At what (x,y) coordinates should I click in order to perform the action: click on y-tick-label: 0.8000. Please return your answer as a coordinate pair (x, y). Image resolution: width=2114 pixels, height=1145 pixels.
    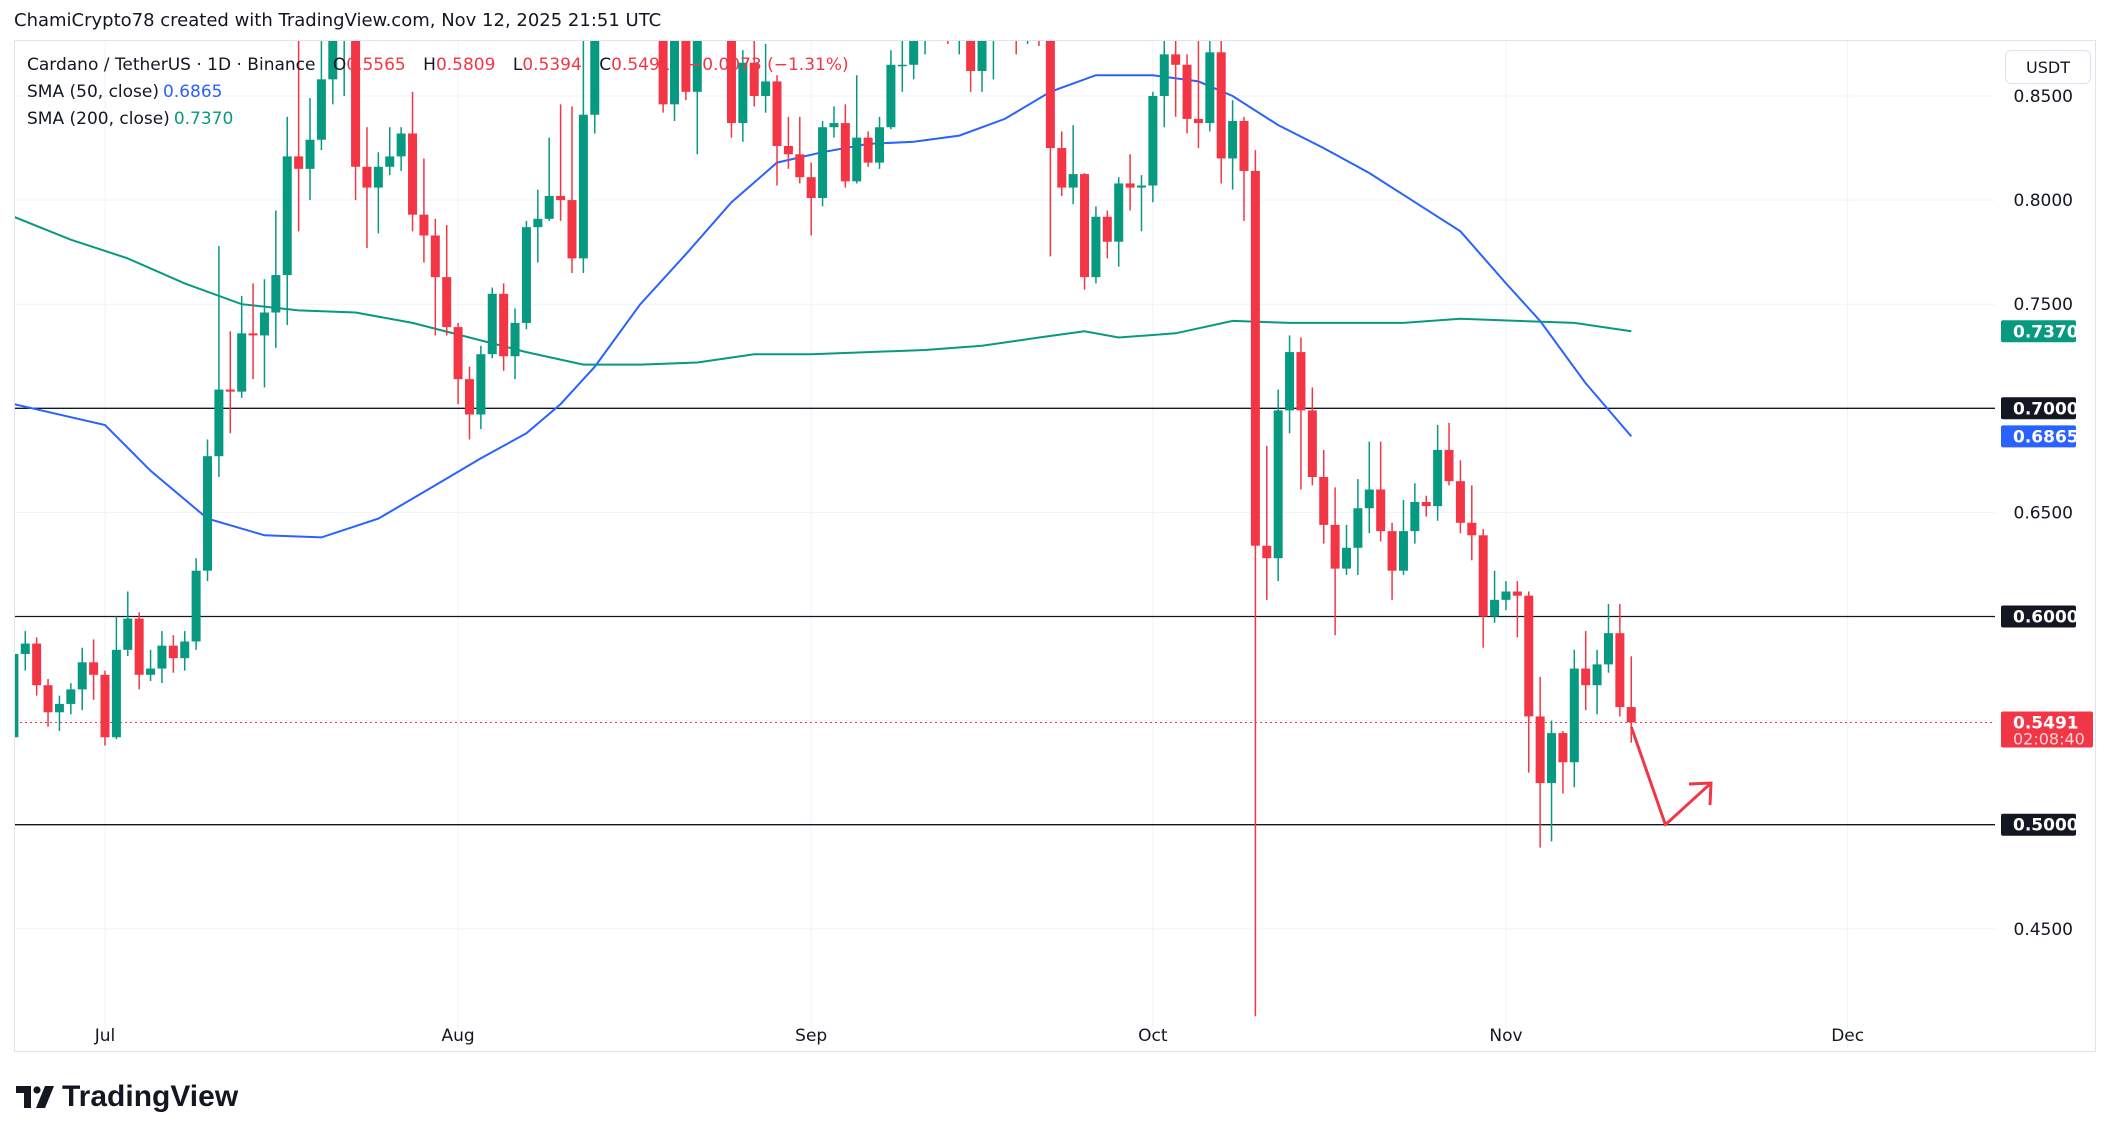
    Looking at the image, I should click on (2043, 201).